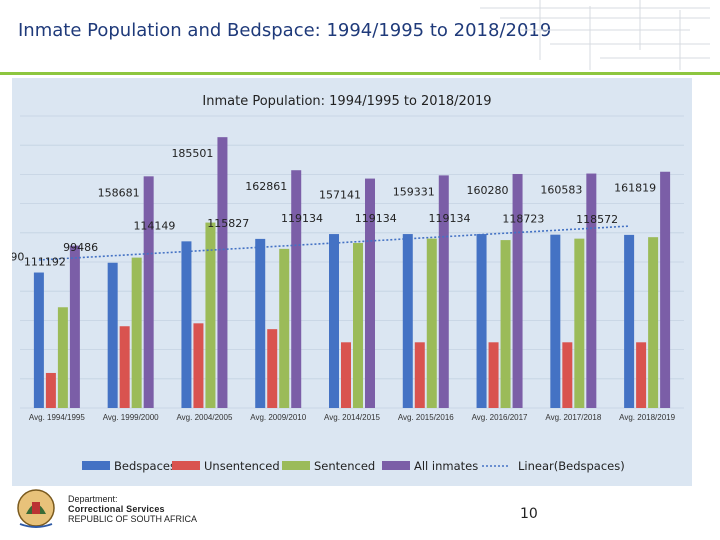 The height and width of the screenshot is (540, 720). What do you see at coordinates (414, 191) in the screenshot?
I see `data-label: 159331` at bounding box center [414, 191].